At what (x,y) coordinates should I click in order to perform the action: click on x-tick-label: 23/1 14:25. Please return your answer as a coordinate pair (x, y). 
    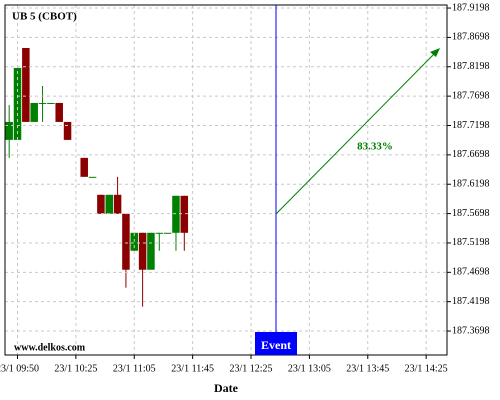
    Looking at the image, I should click on (426, 368).